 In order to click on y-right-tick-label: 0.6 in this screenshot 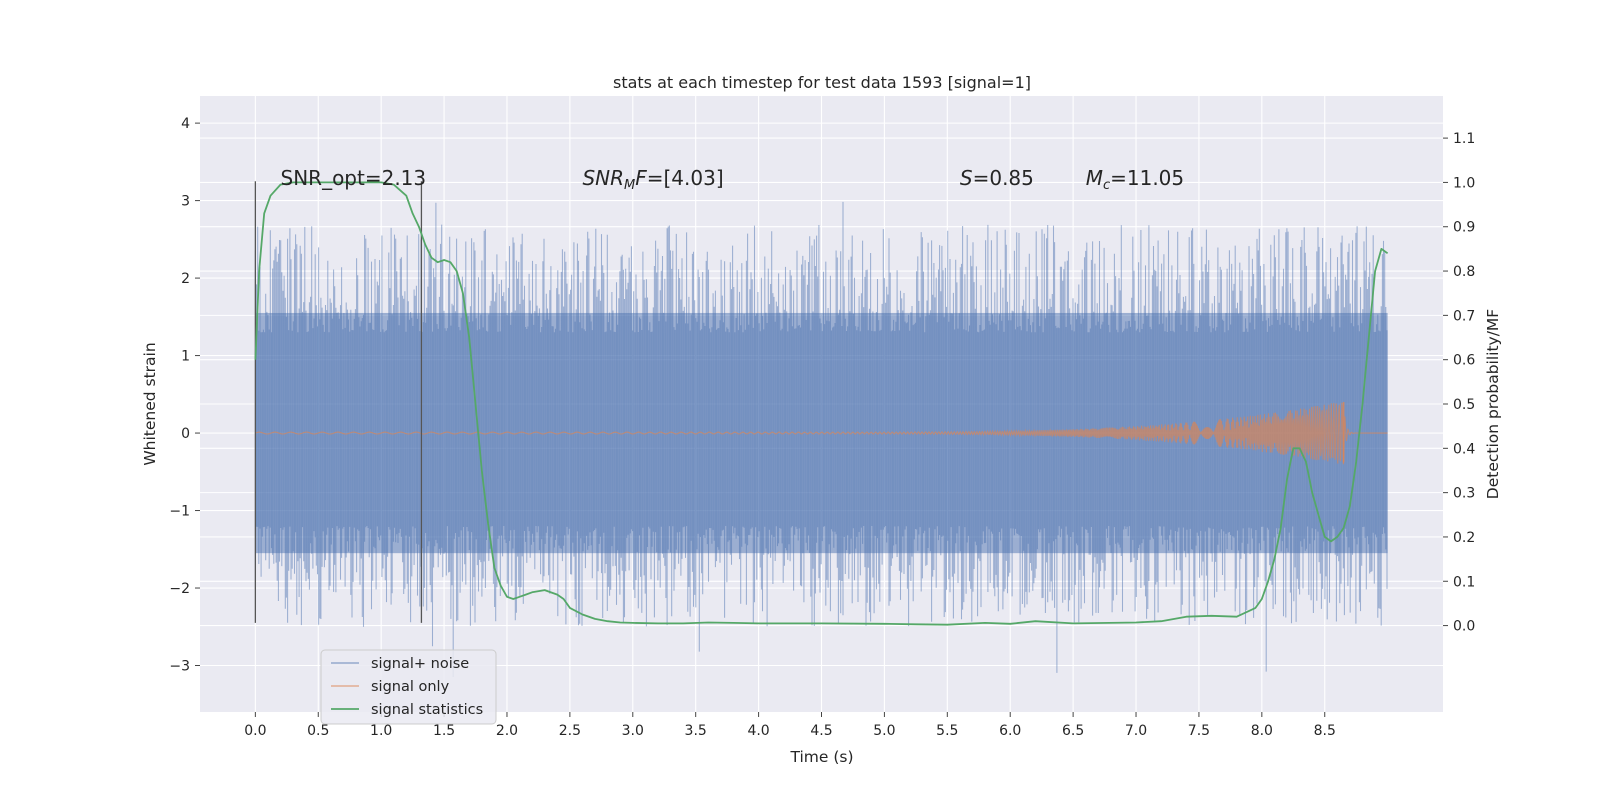, I will do `click(1464, 361)`.